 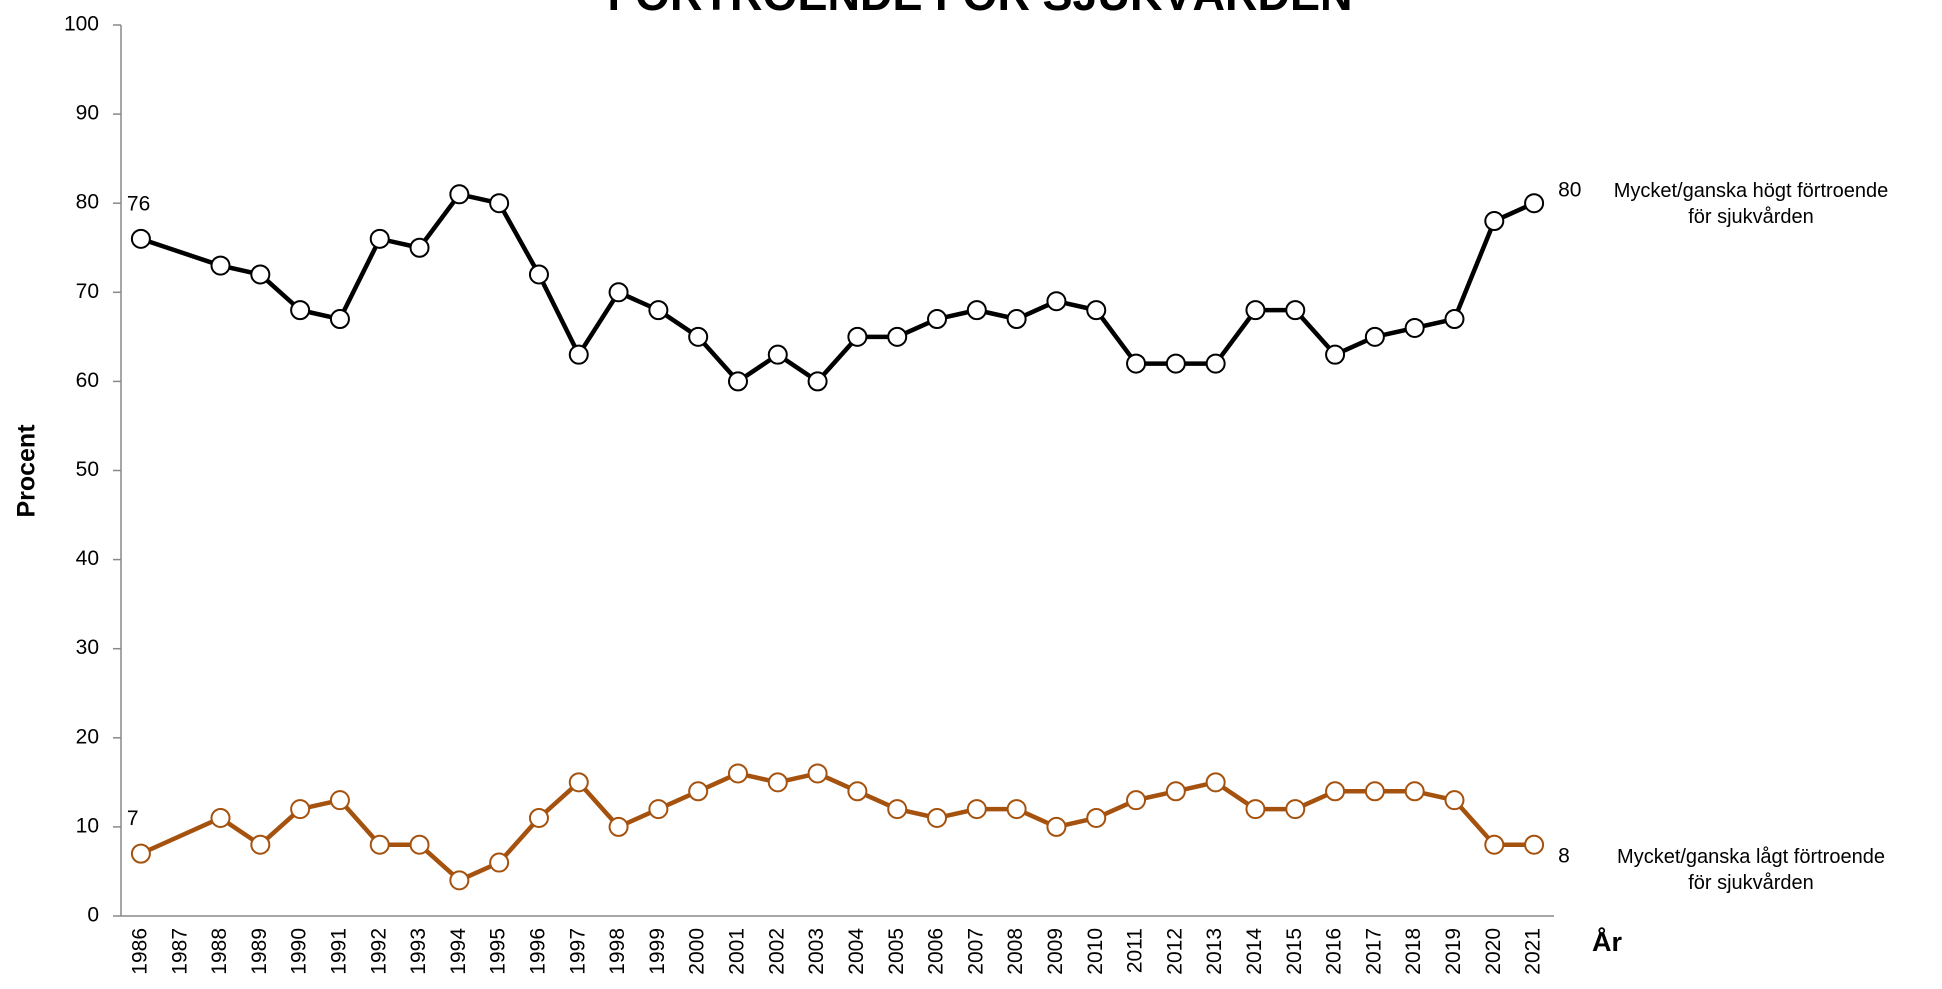 I want to click on x-tick-label: 1988, so click(x=219, y=951).